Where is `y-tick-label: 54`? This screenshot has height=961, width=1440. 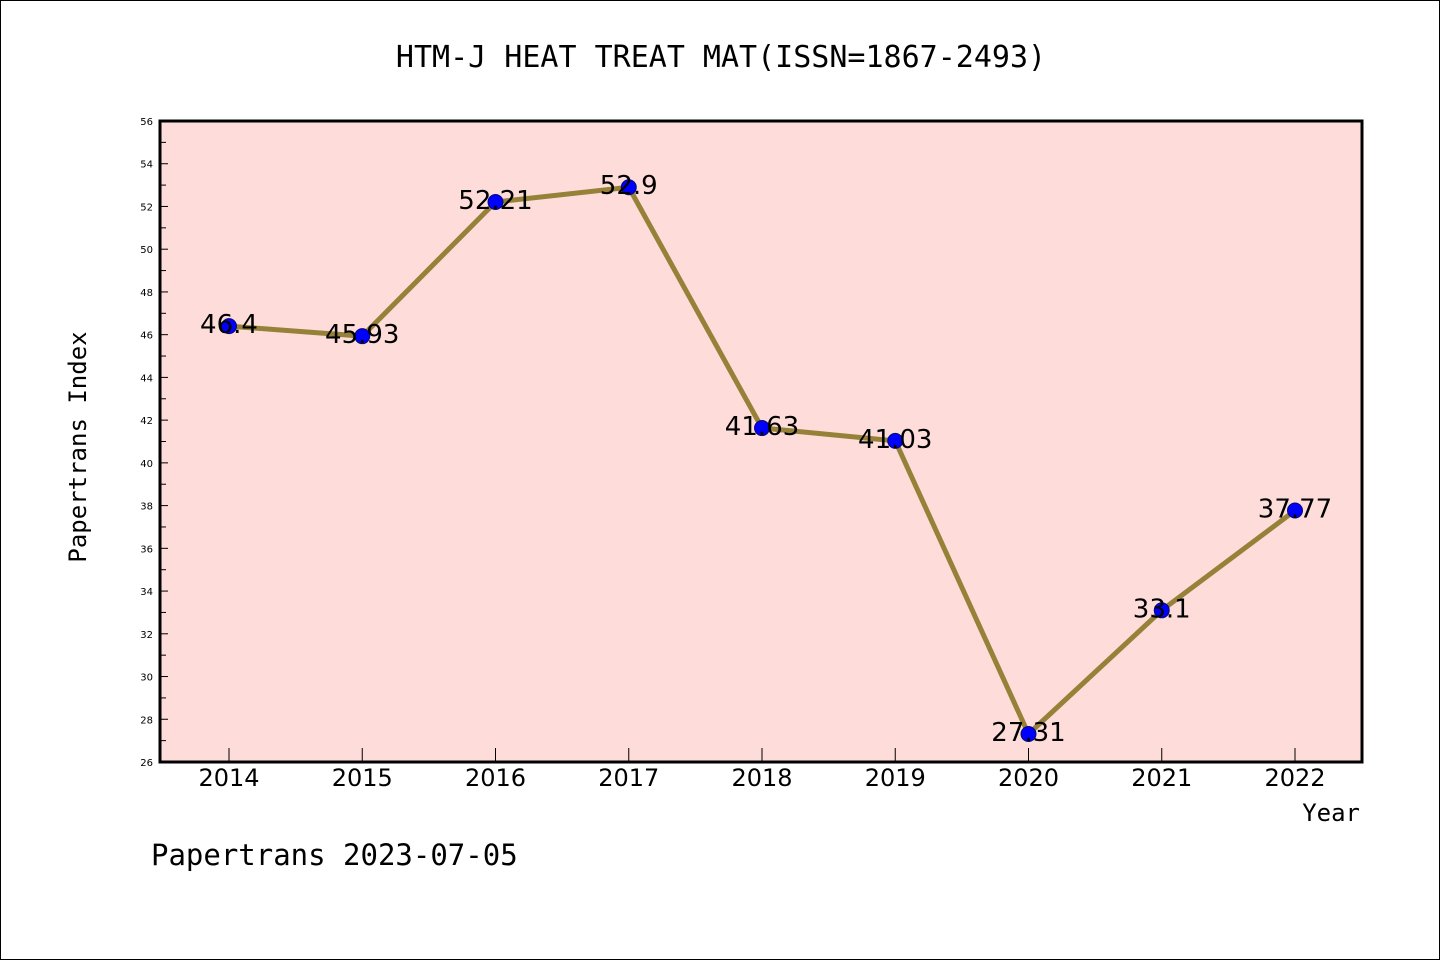 y-tick-label: 54 is located at coordinates (146, 165).